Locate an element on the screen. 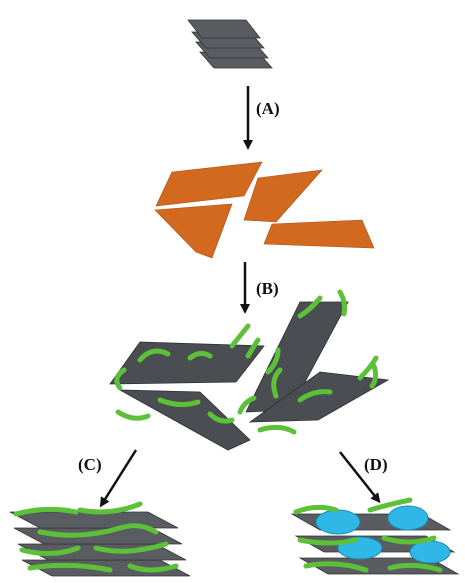 Image resolution: width=465 pixels, height=583 pixels. label-a: (A) is located at coordinates (268, 108).